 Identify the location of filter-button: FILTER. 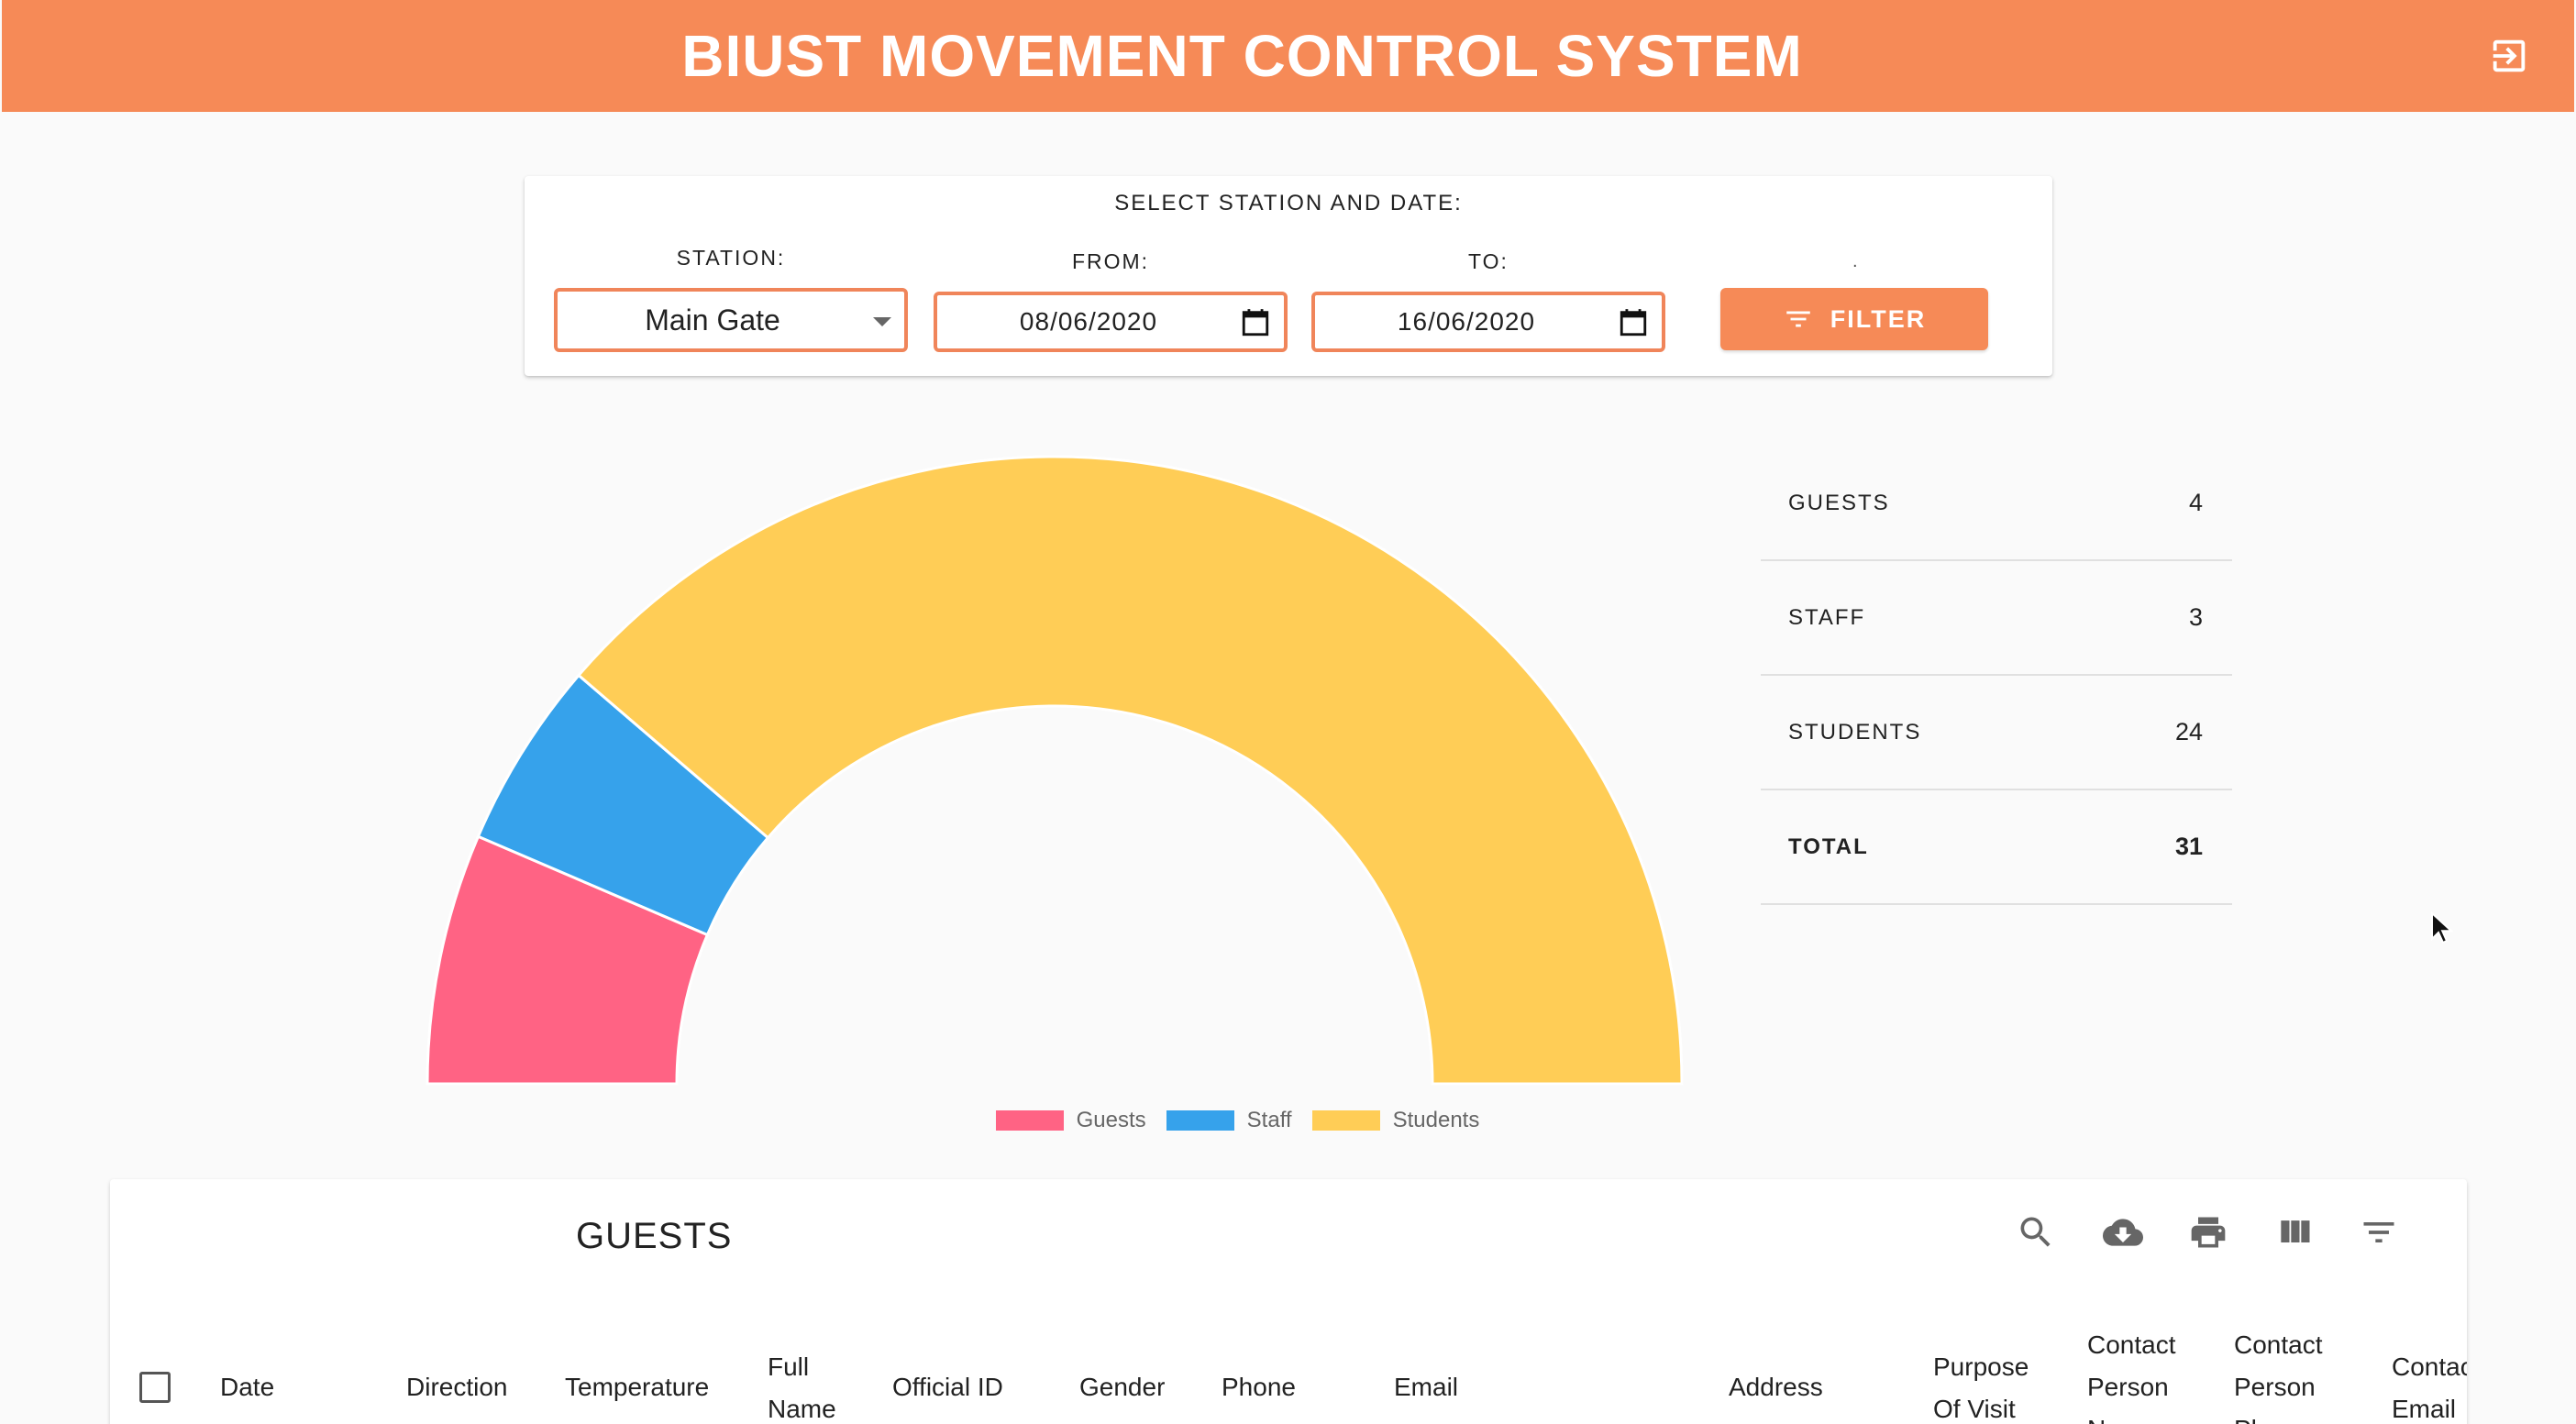
(1854, 319).